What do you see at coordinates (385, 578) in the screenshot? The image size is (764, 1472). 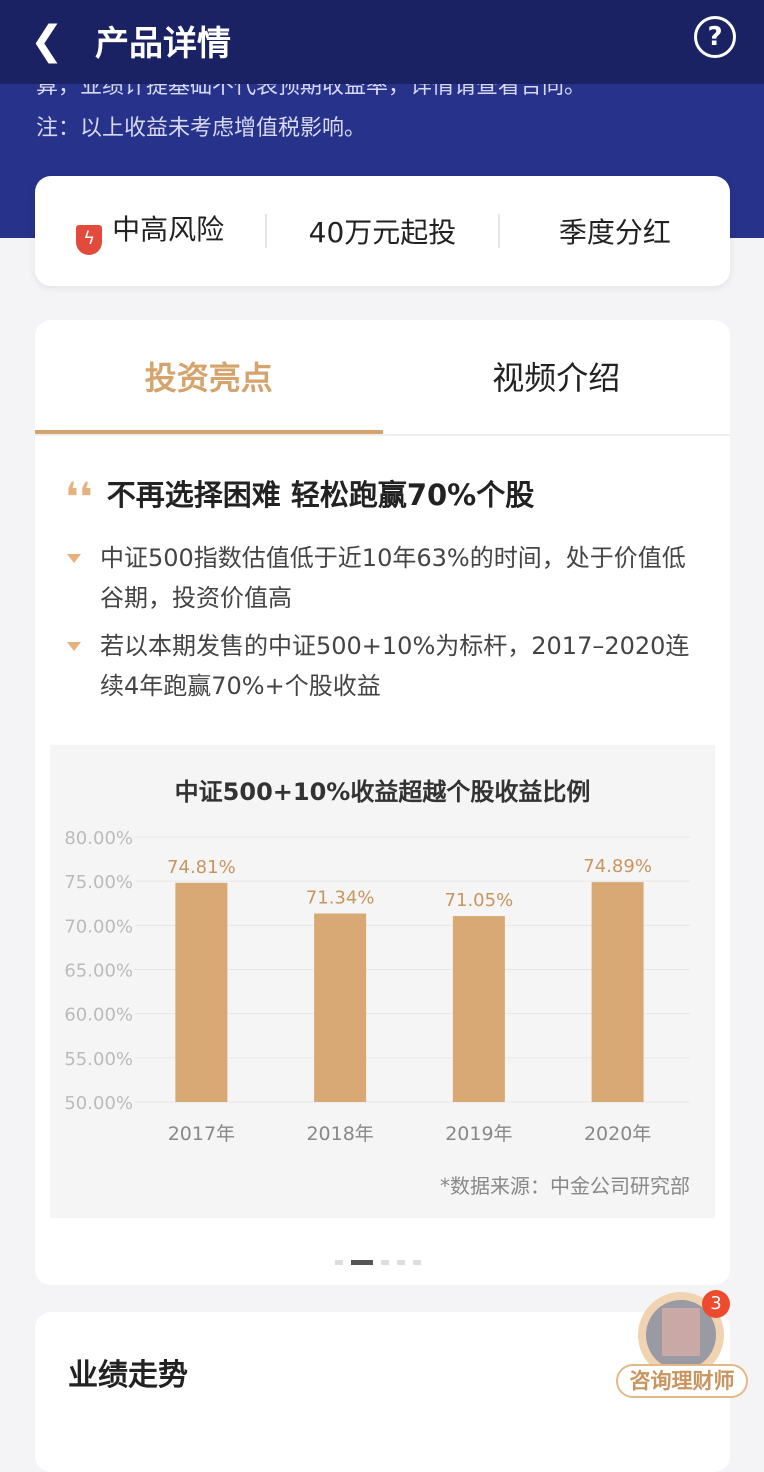 I see `bullet-item: 中证500指数估值低于近10年63%的时间，处于价值低谷期，投资价值高` at bounding box center [385, 578].